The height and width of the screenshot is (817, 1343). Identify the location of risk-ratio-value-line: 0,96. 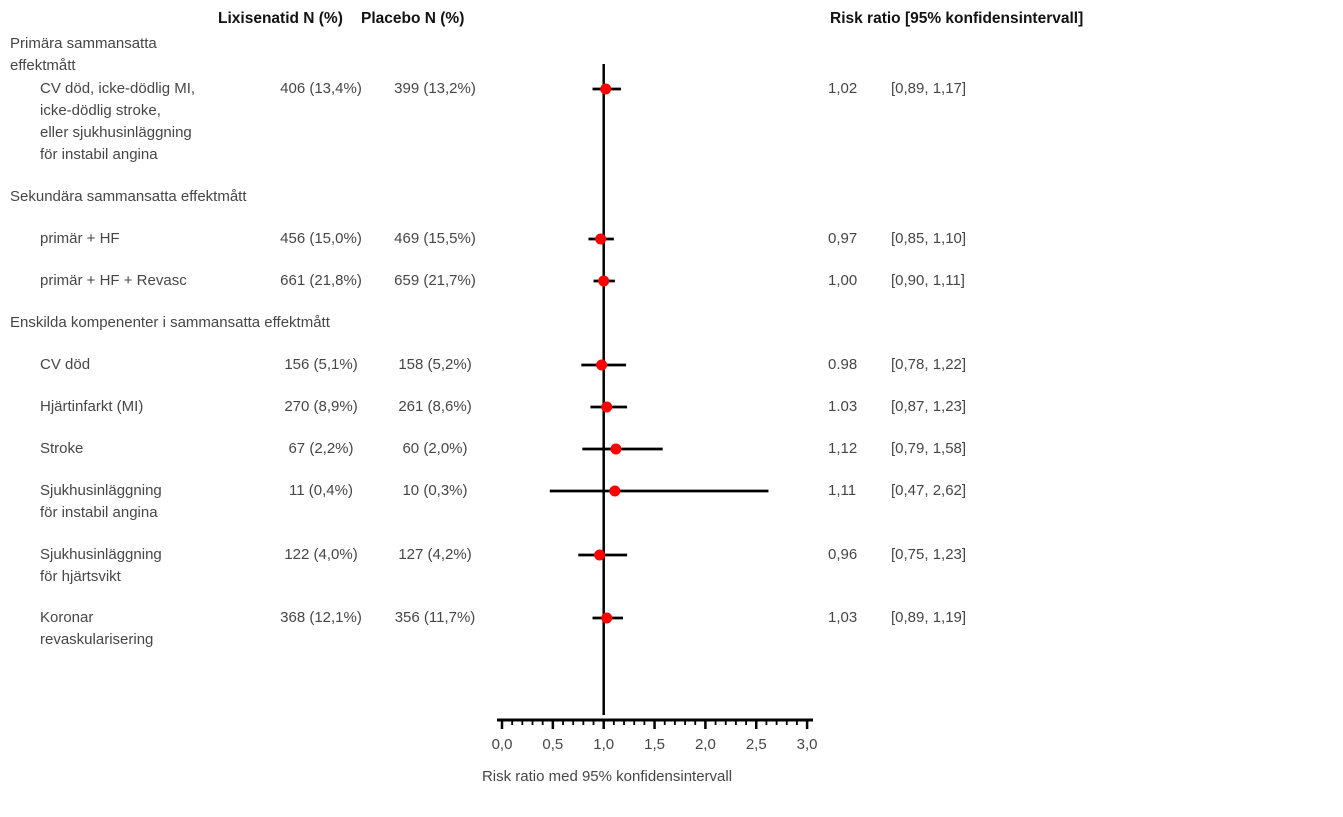
(843, 554).